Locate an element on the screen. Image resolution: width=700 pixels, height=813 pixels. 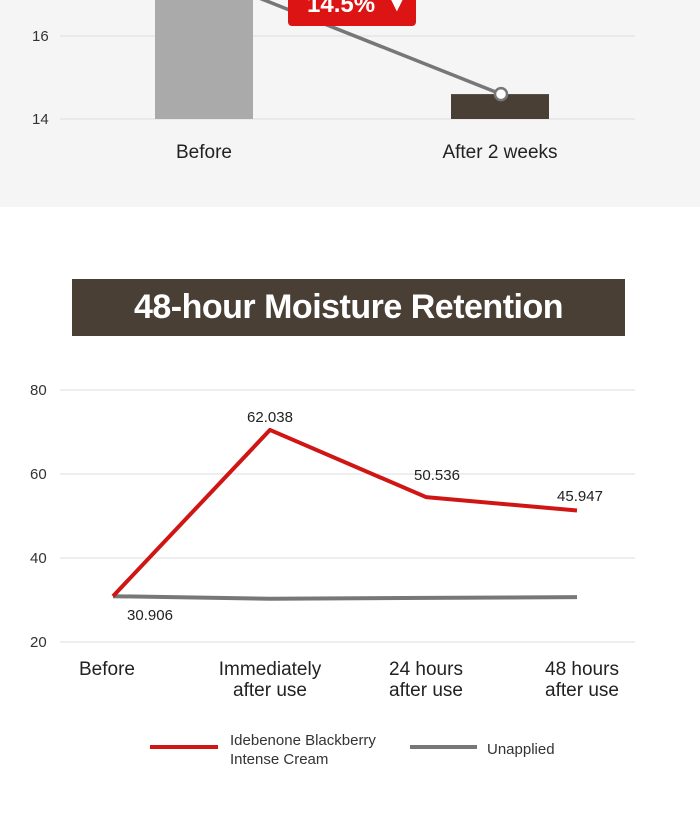
y-tick-label: 60 is located at coordinates (38, 474).